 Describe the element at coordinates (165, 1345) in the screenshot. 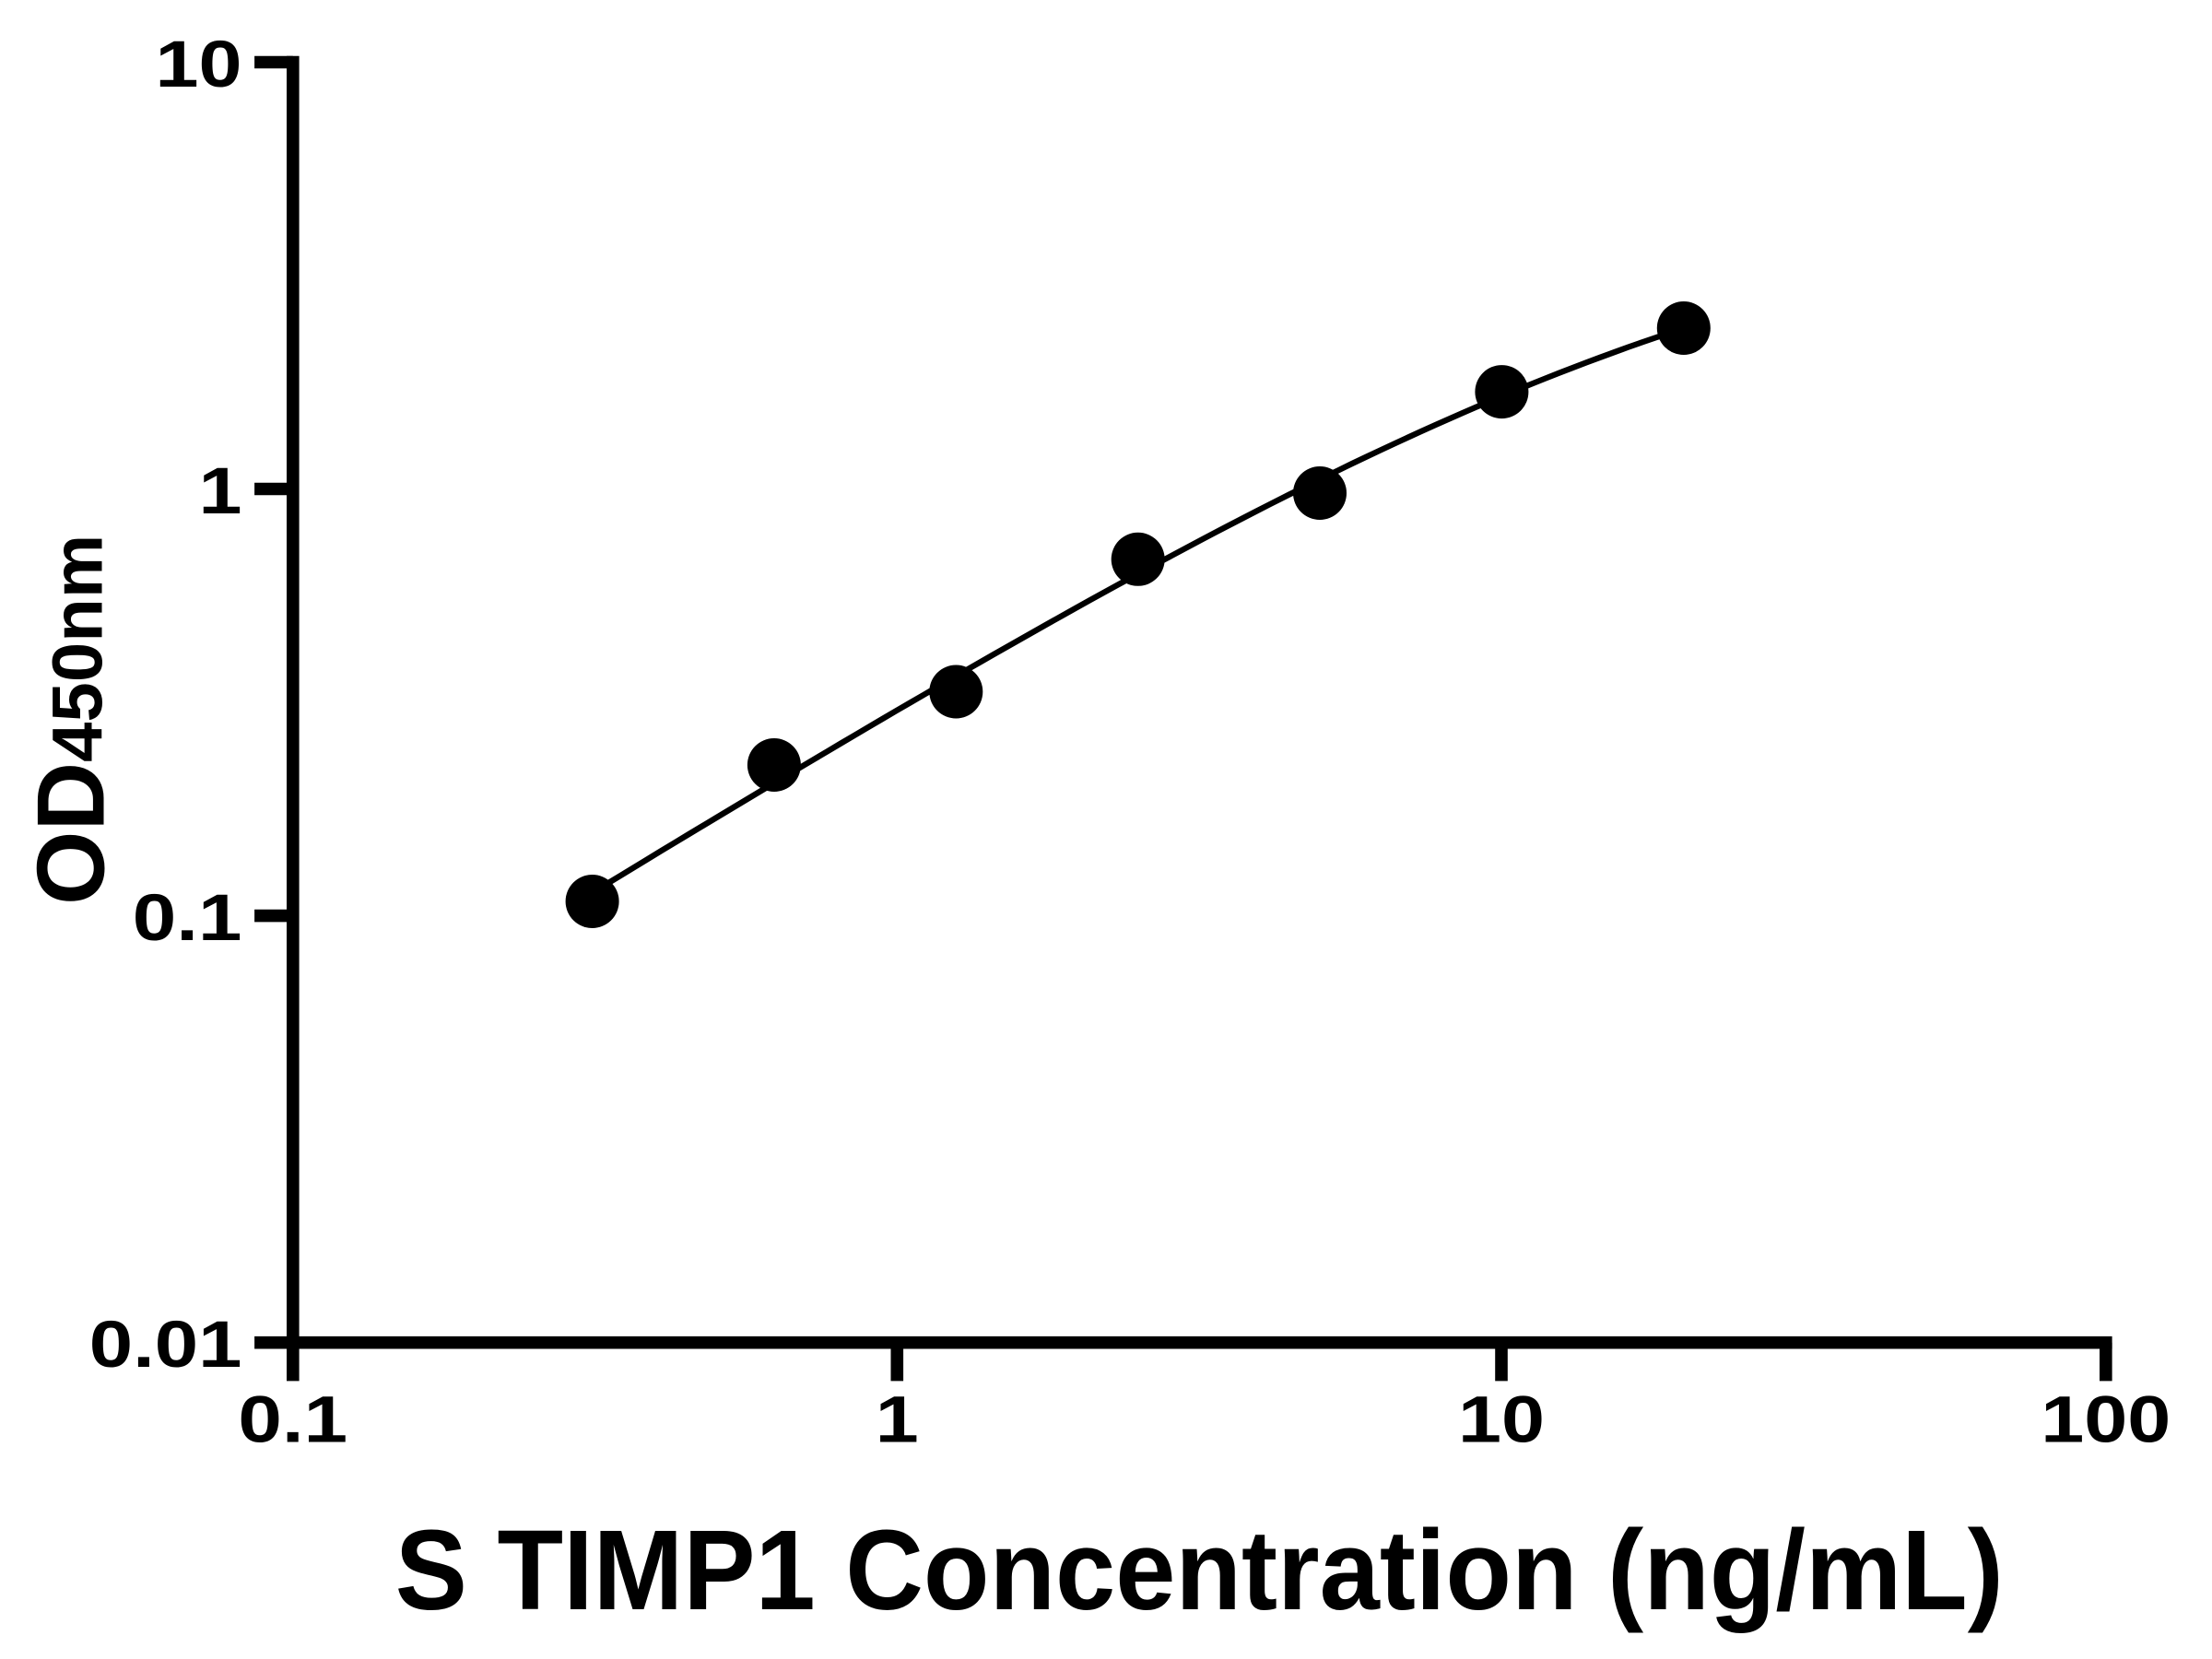

I see `svg-text: 0.01` at that location.